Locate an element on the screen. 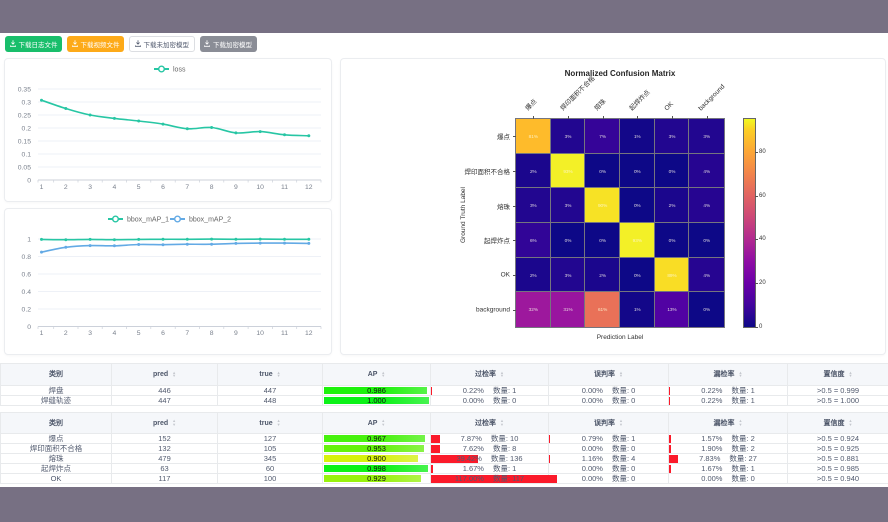  svg-text: 0.3 is located at coordinates (27, 102).